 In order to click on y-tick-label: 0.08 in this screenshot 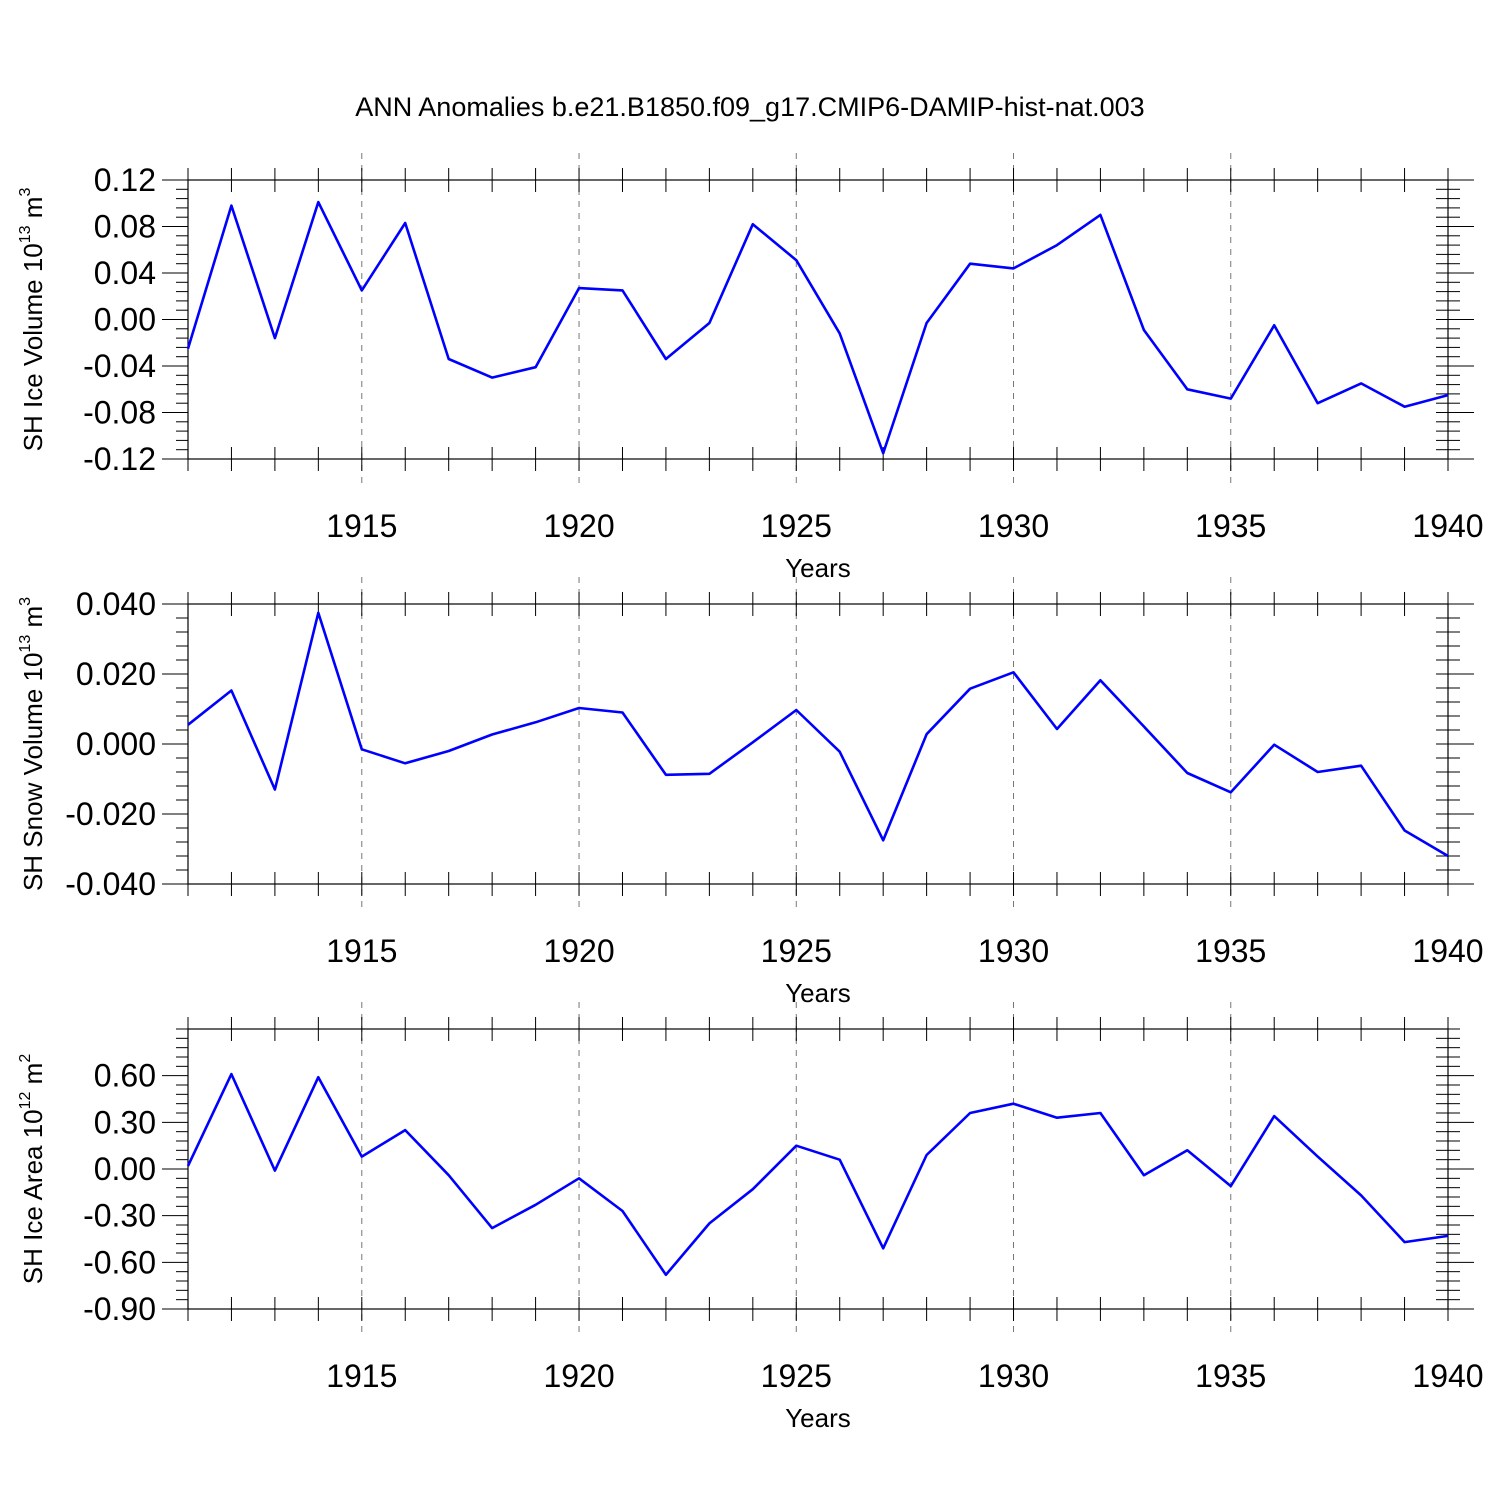, I will do `click(125, 227)`.